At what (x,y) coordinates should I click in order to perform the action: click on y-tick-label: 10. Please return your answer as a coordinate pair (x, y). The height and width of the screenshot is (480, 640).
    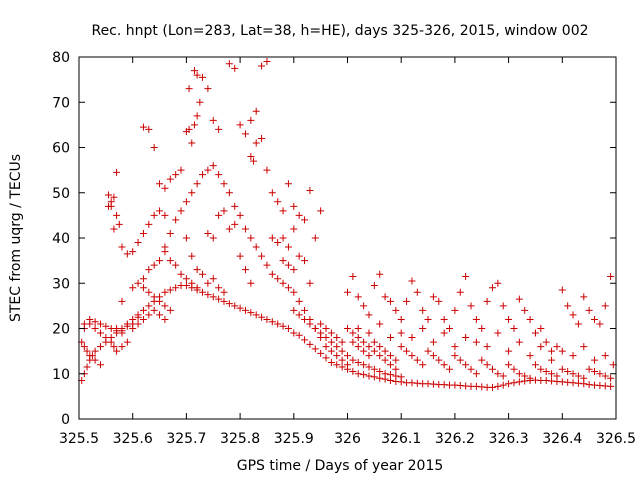
    Looking at the image, I should click on (61, 375).